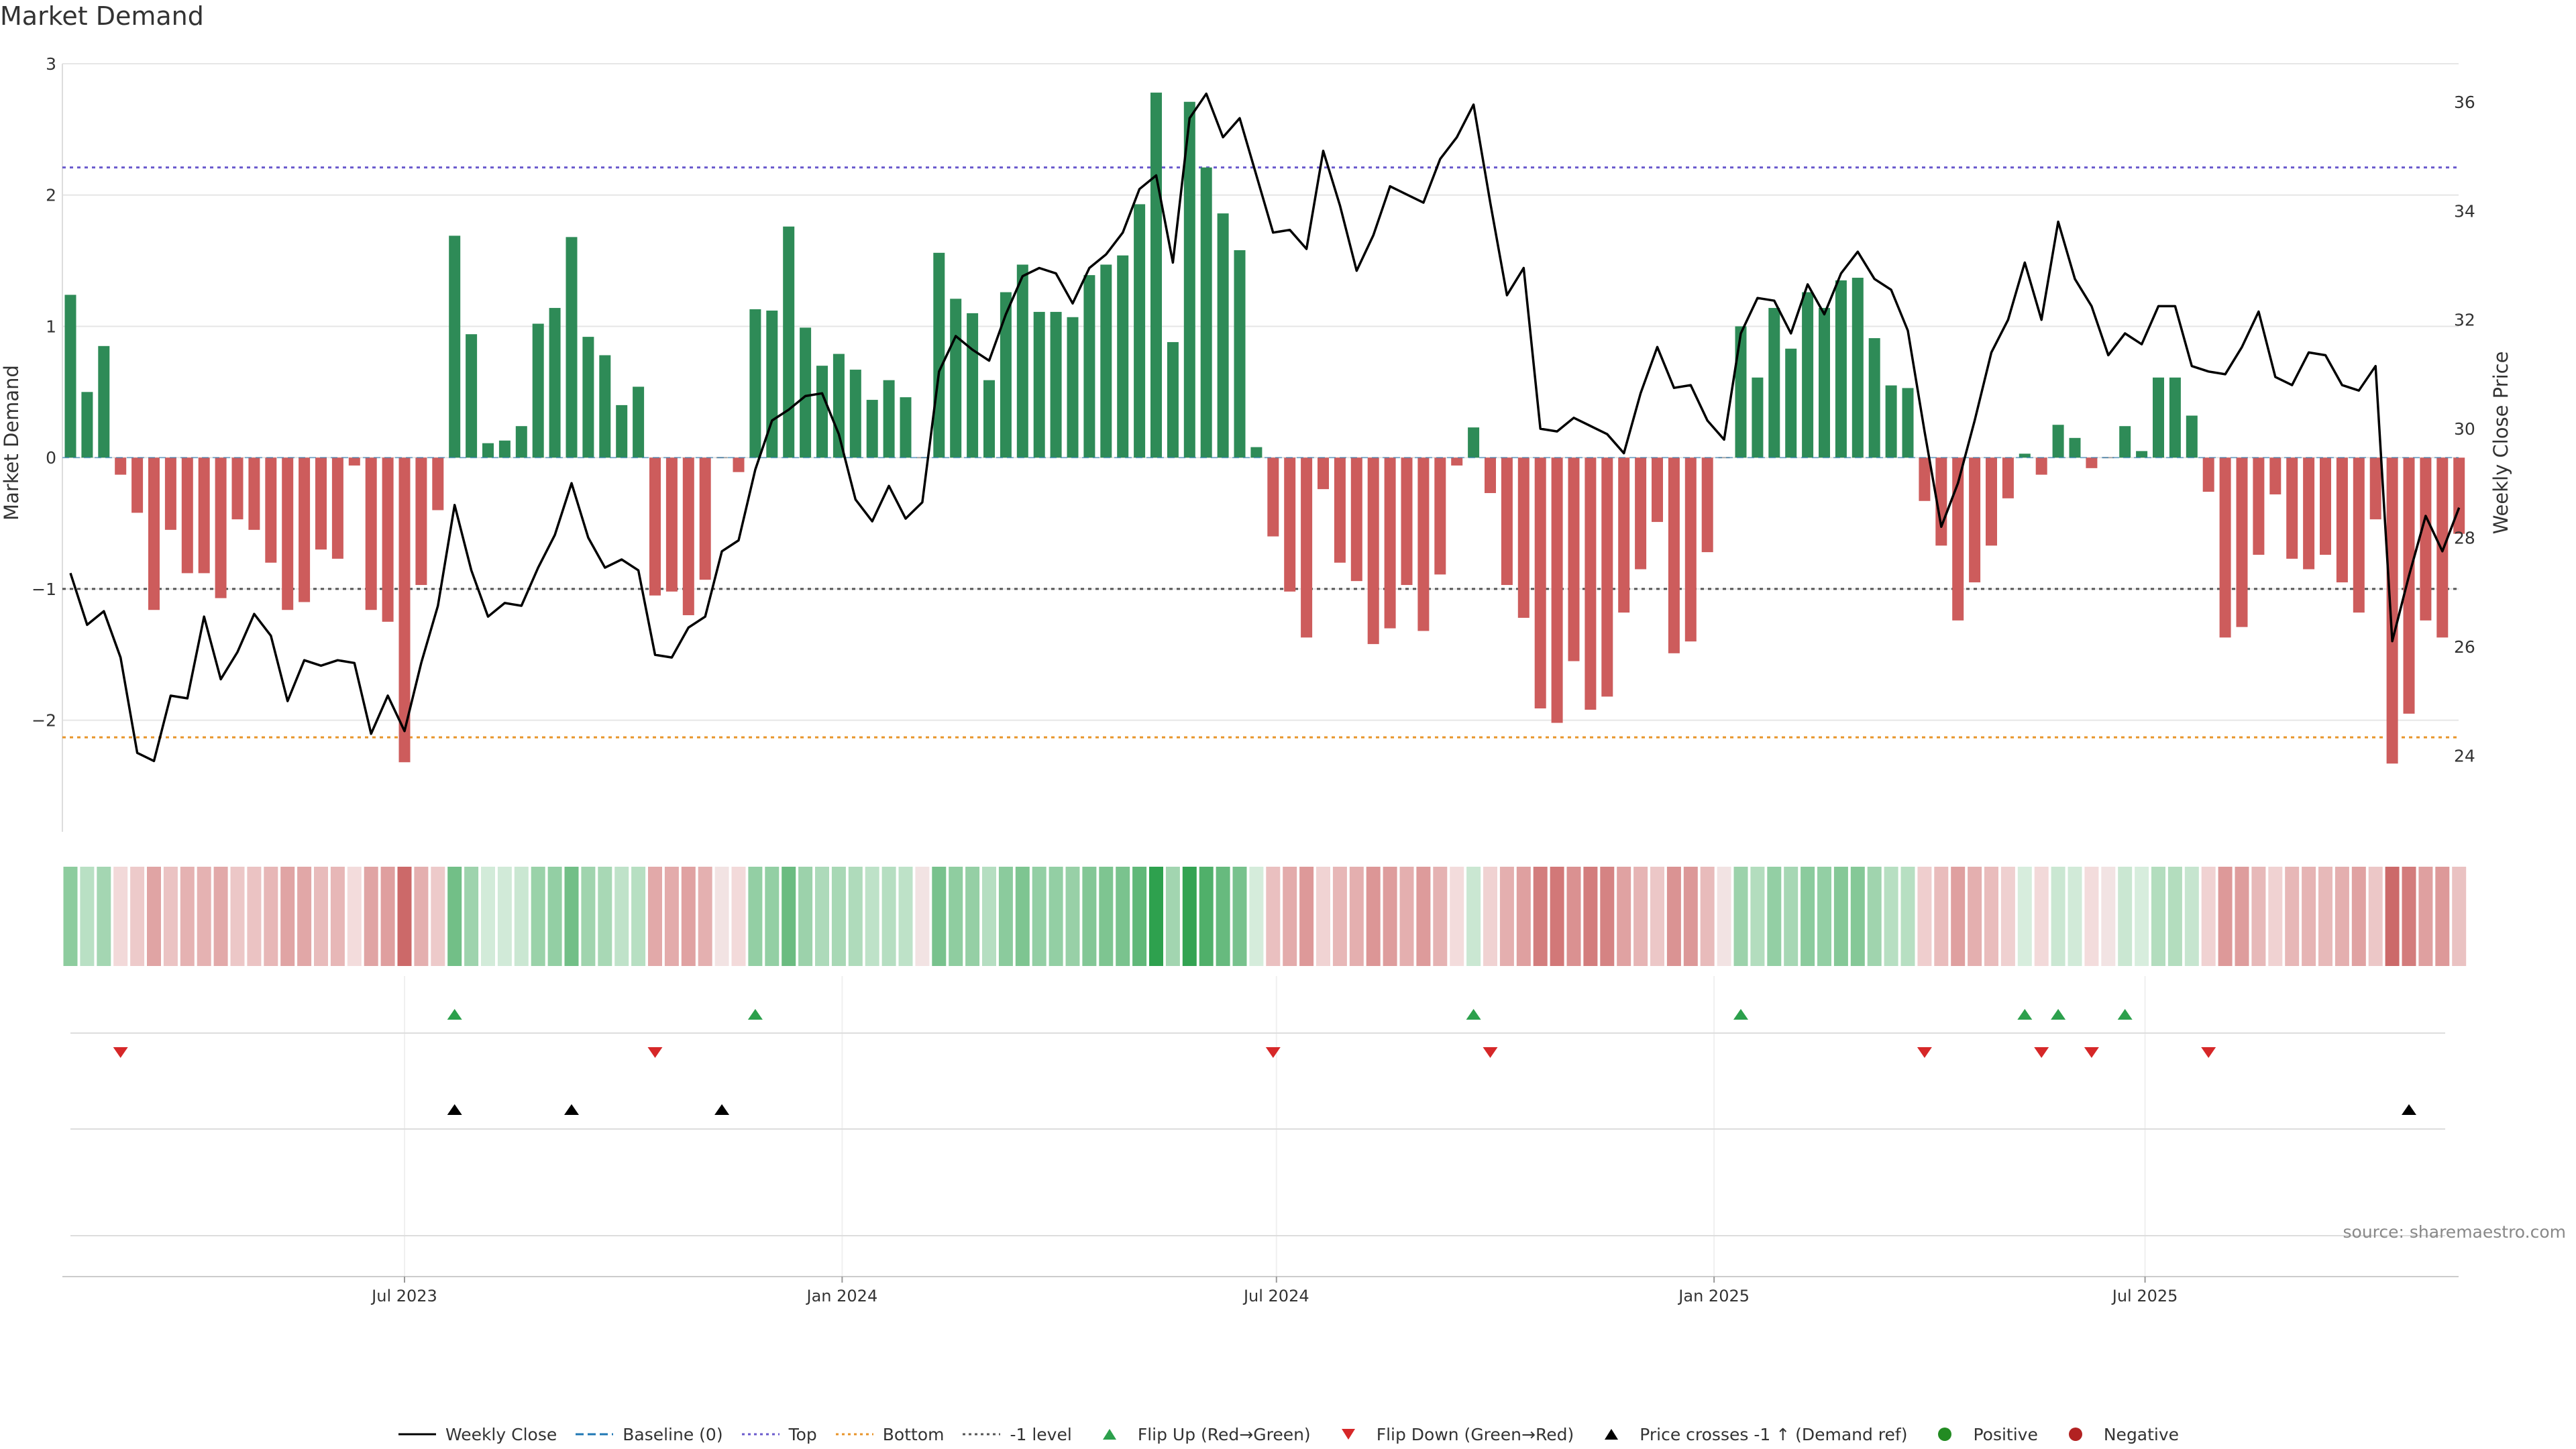 The height and width of the screenshot is (1449, 2576). I want to click on legend-label: Price crosses -1 ↑ (Demand ref), so click(1774, 1434).